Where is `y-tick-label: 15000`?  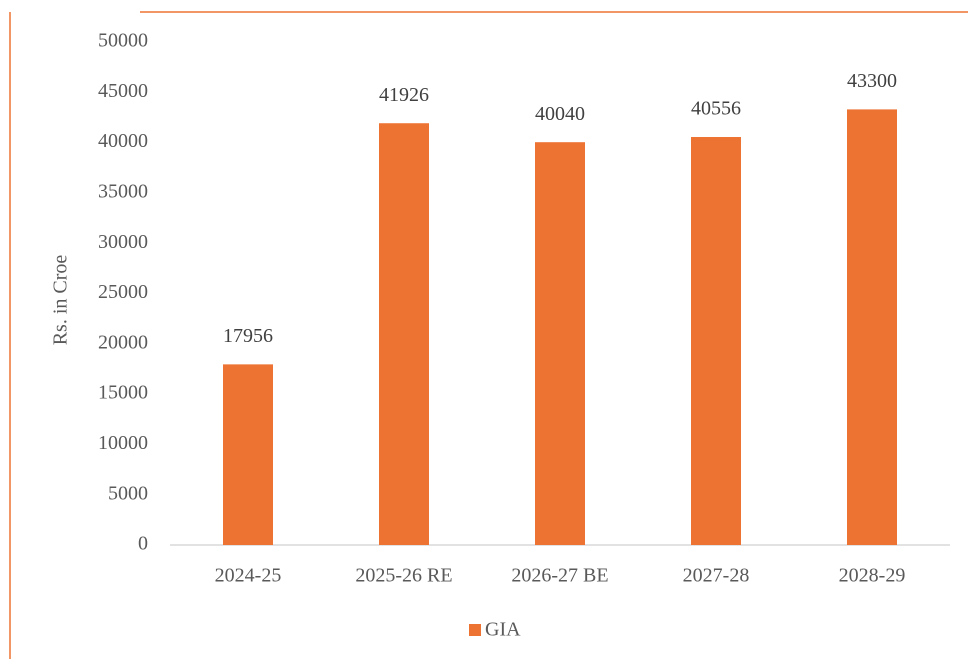
y-tick-label: 15000 is located at coordinates (123, 393).